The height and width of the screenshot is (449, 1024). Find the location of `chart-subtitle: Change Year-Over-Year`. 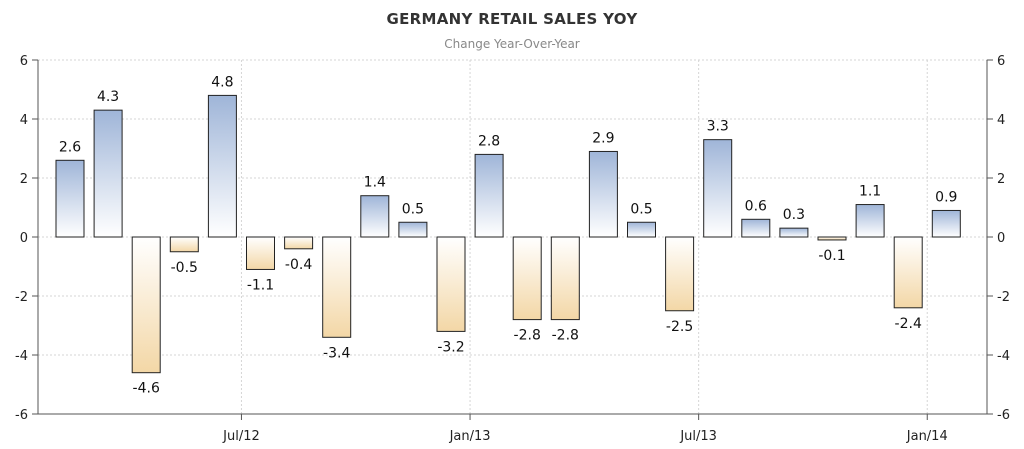

chart-subtitle: Change Year-Over-Year is located at coordinates (512, 44).